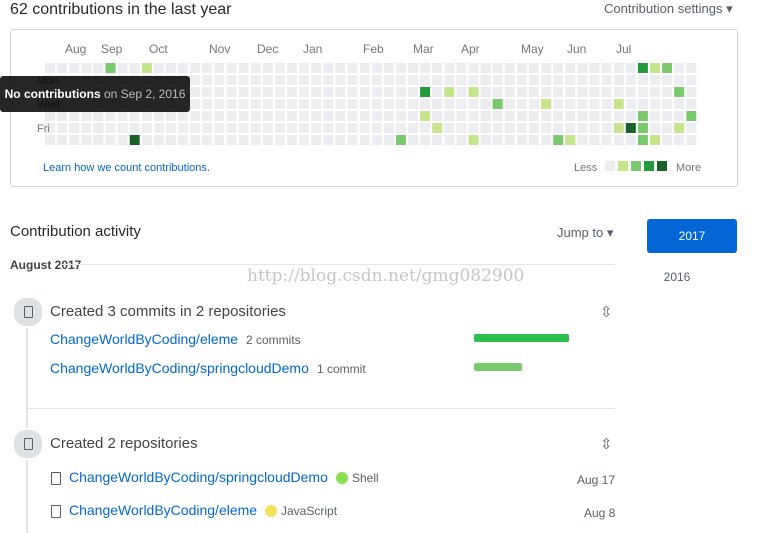 This screenshot has width=773, height=533. Describe the element at coordinates (373, 49) in the screenshot. I see `month-label: Feb` at that location.